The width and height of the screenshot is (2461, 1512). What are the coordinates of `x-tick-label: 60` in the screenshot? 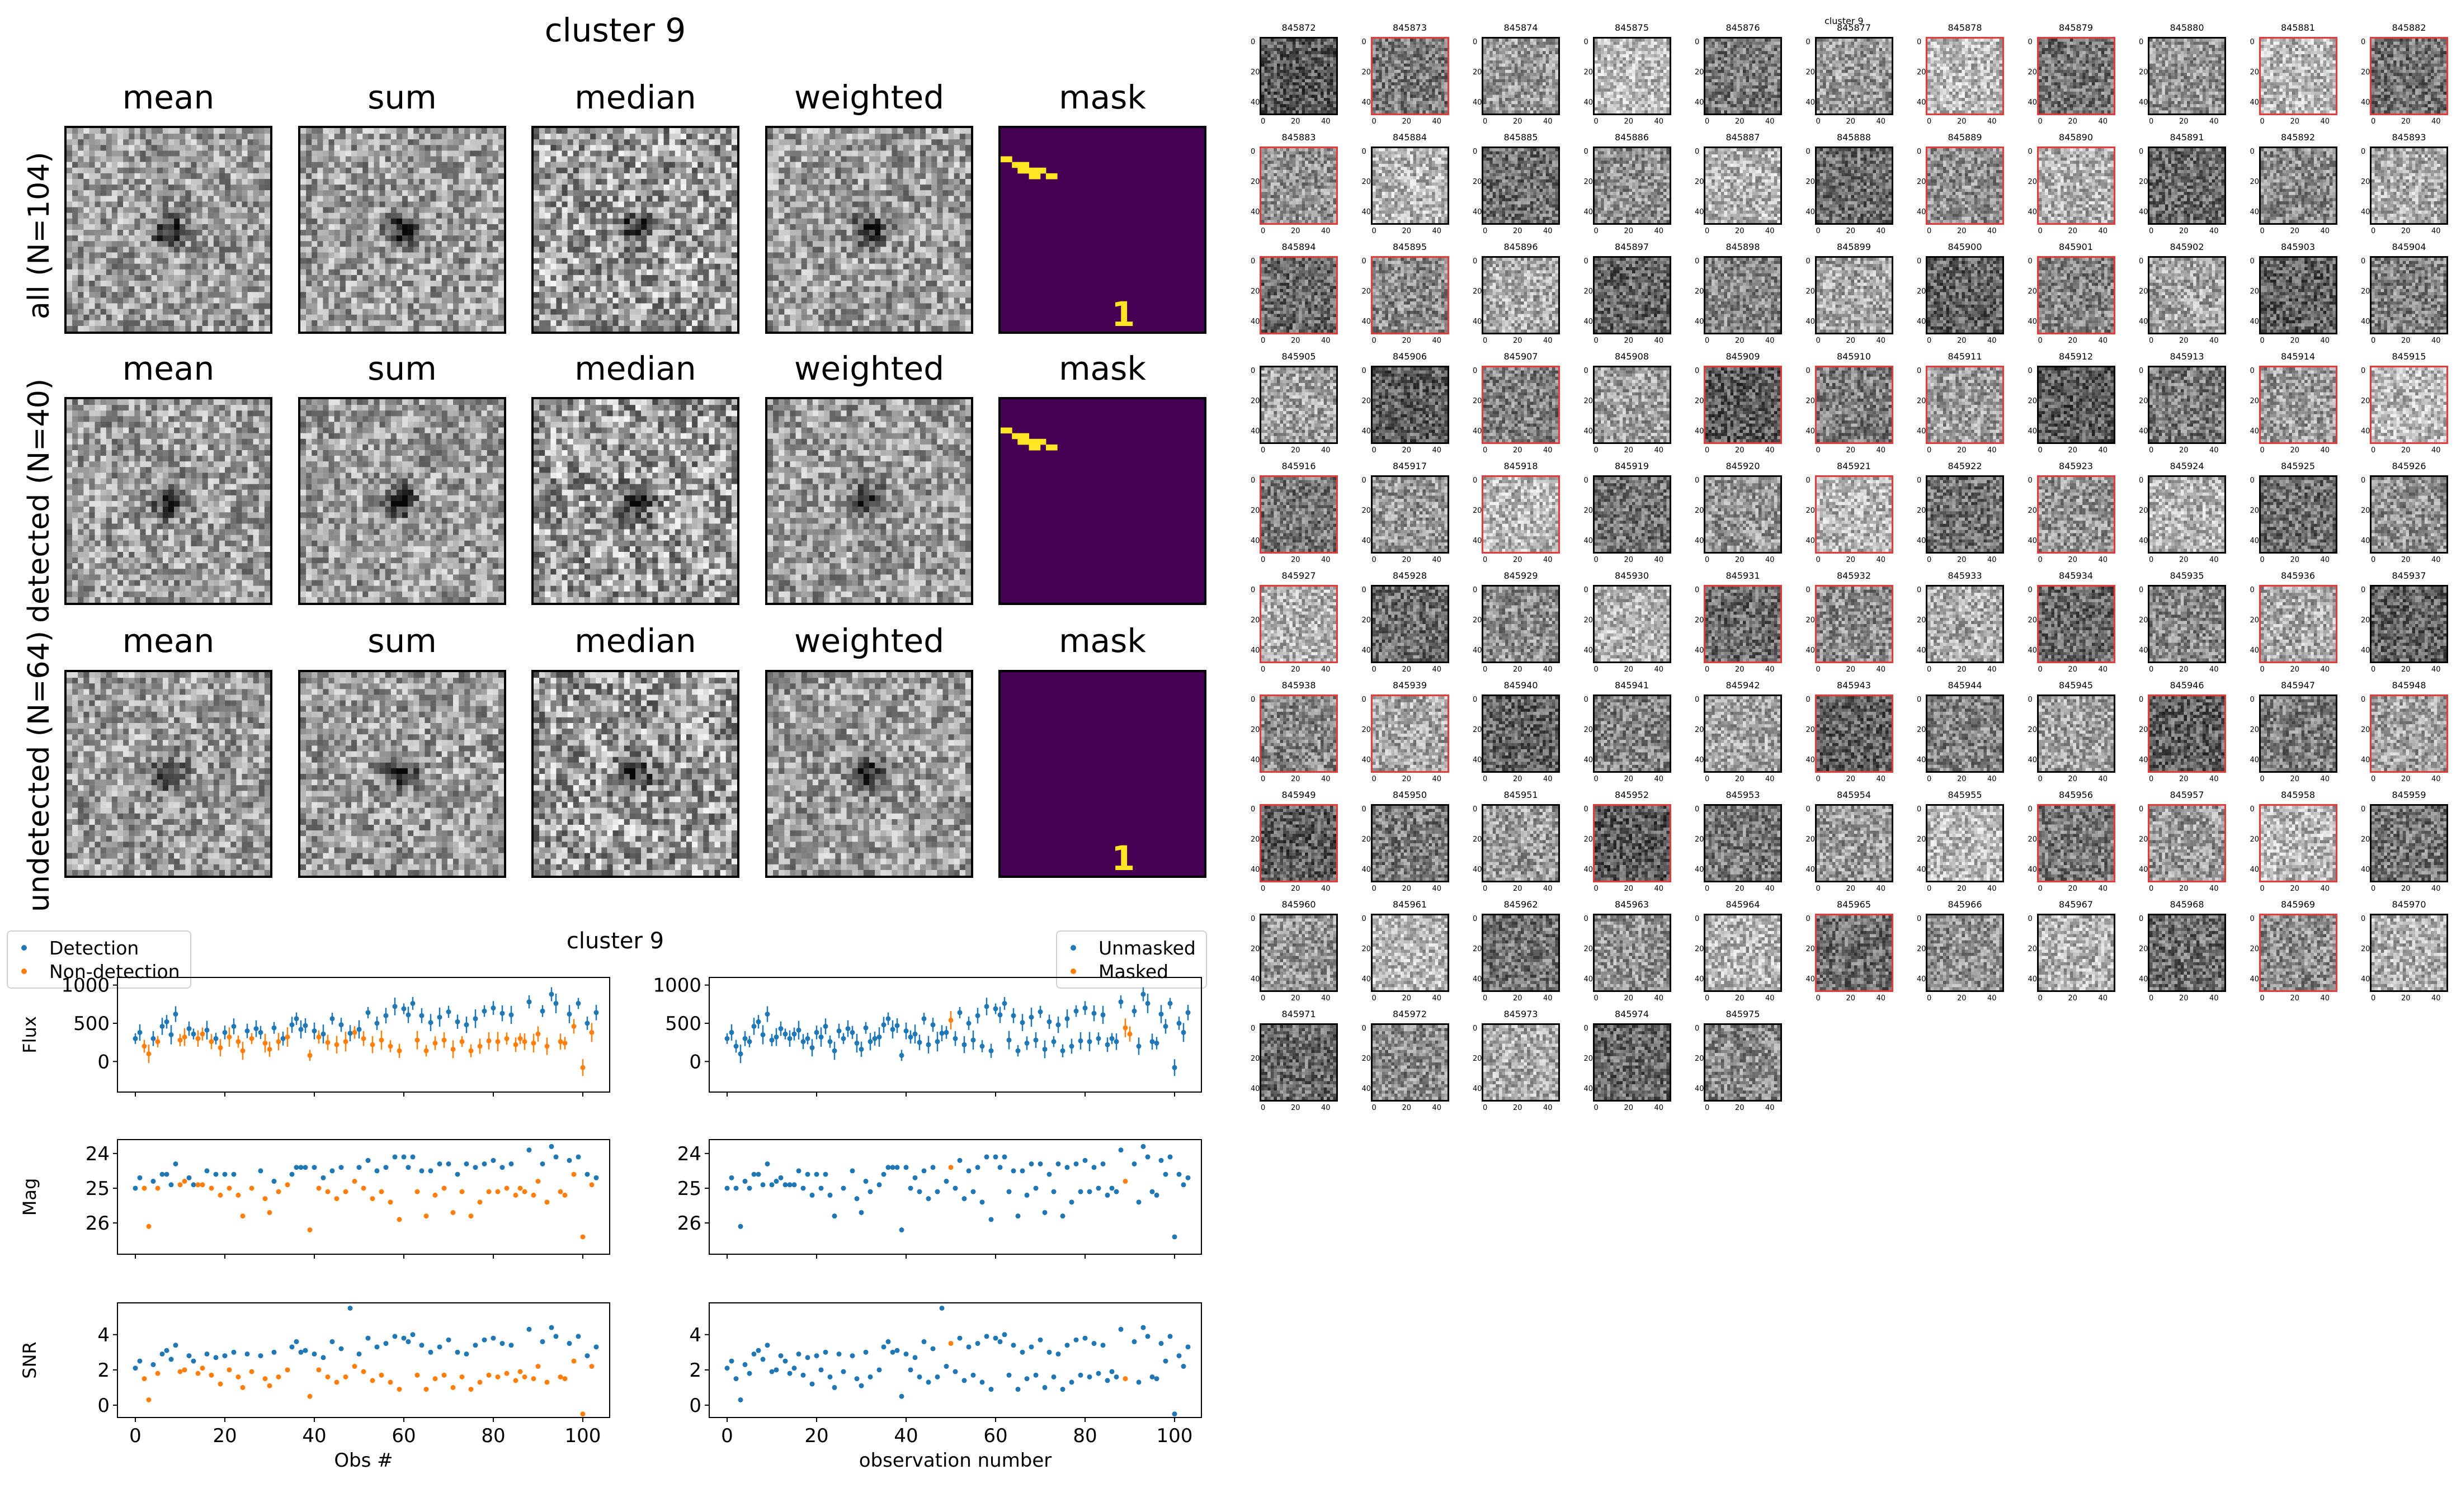 It's located at (404, 1436).